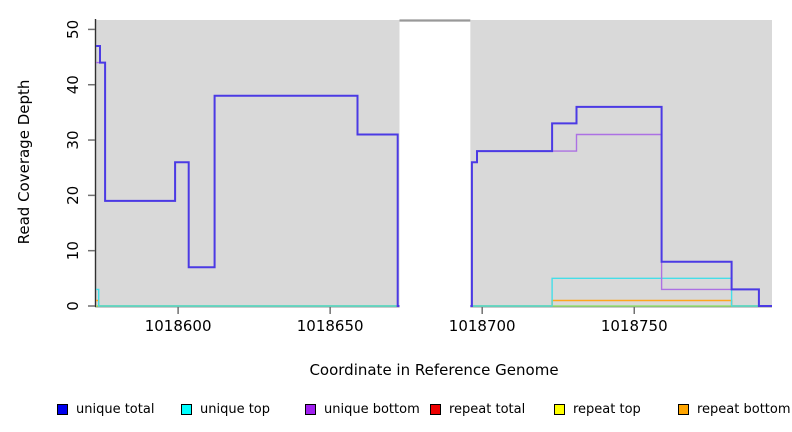 The width and height of the screenshot is (792, 432). What do you see at coordinates (330, 326) in the screenshot?
I see `x-tick-label-1018650: 1018650` at bounding box center [330, 326].